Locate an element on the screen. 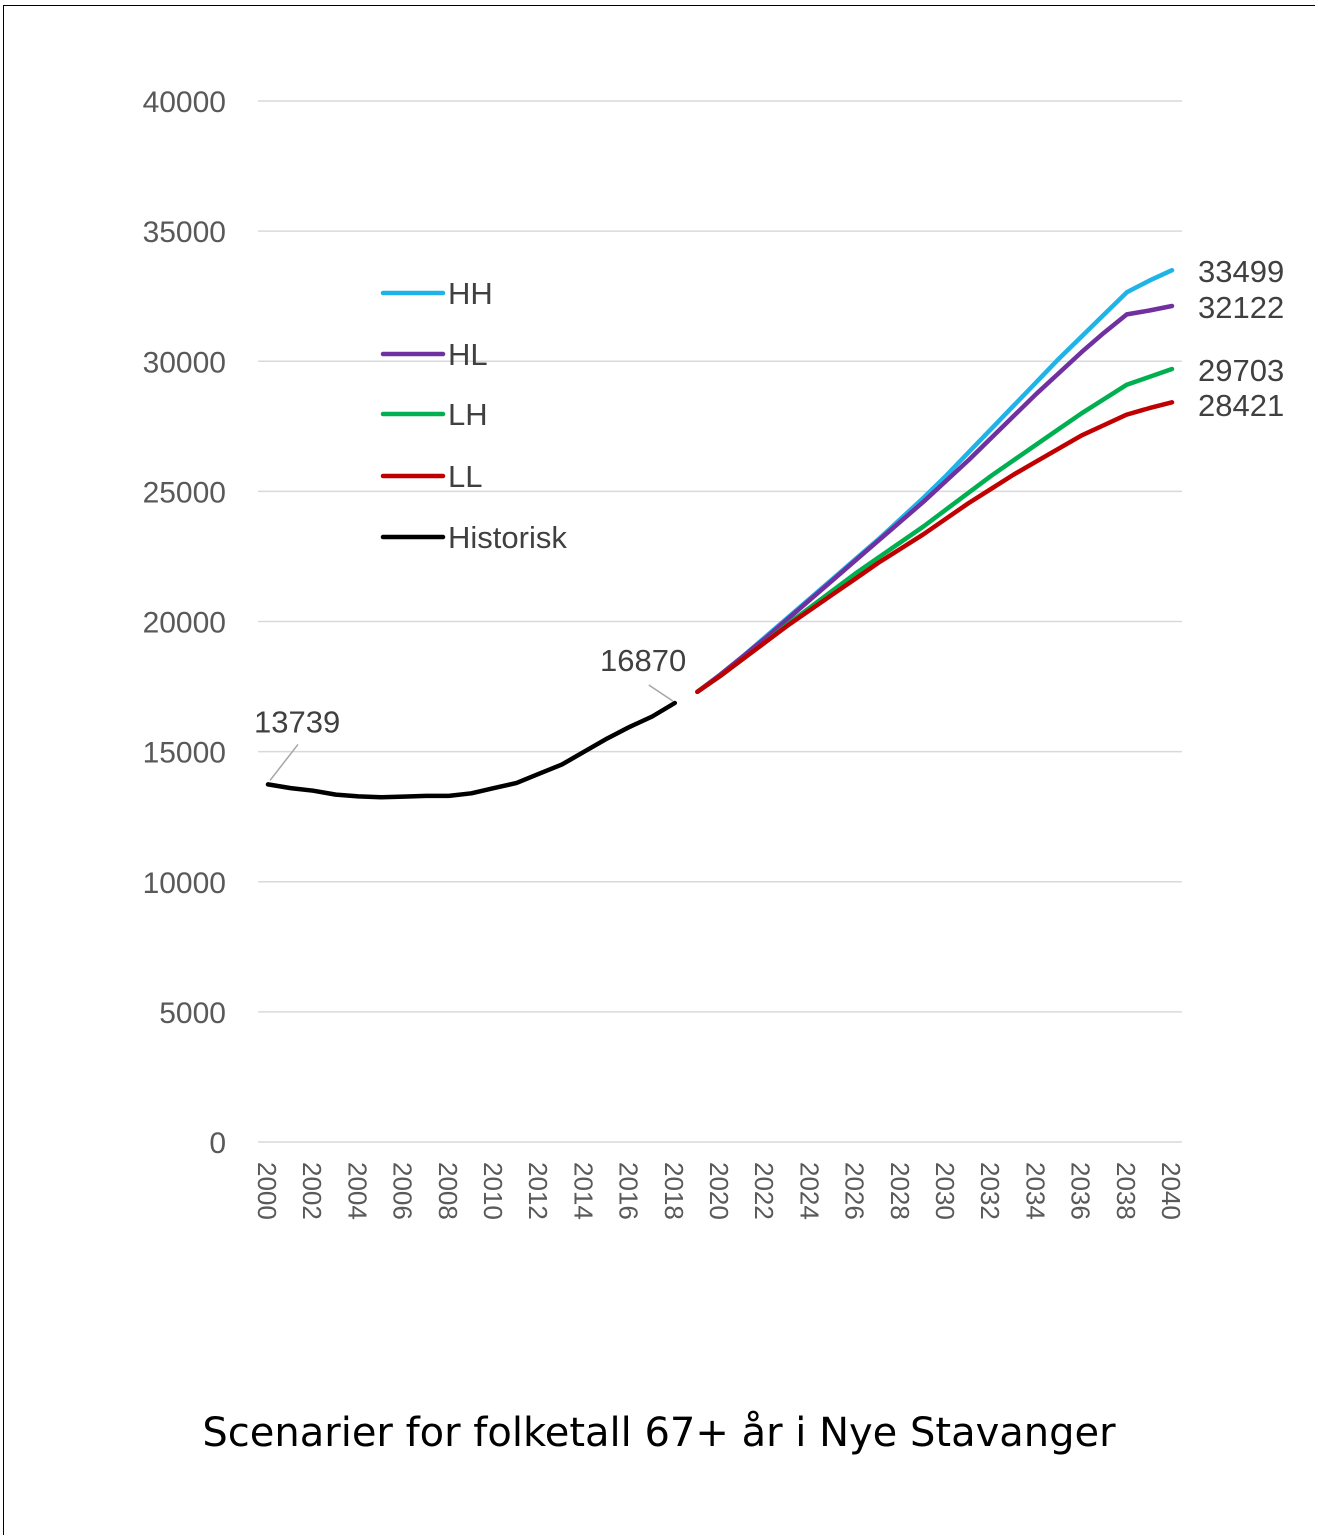  data-label: 29703 is located at coordinates (1241, 370).